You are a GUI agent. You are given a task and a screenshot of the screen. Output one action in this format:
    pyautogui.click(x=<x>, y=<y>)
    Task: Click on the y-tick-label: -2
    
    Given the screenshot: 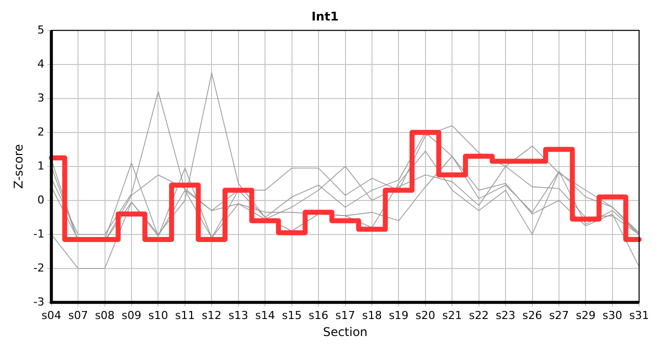 What is the action you would take?
    pyautogui.click(x=38, y=267)
    